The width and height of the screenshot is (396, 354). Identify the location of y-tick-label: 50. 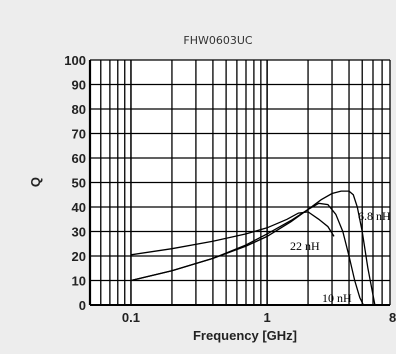
(79, 183).